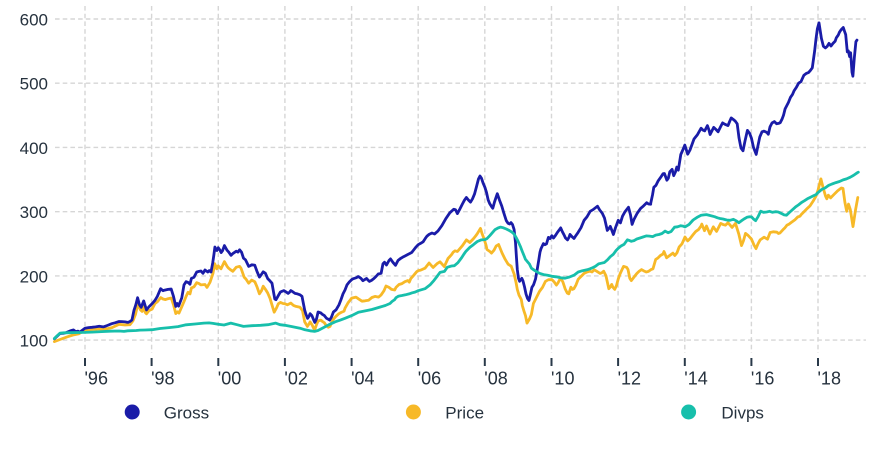 This screenshot has height=451, width=870. What do you see at coordinates (34, 20) in the screenshot?
I see `svg-text: 600` at bounding box center [34, 20].